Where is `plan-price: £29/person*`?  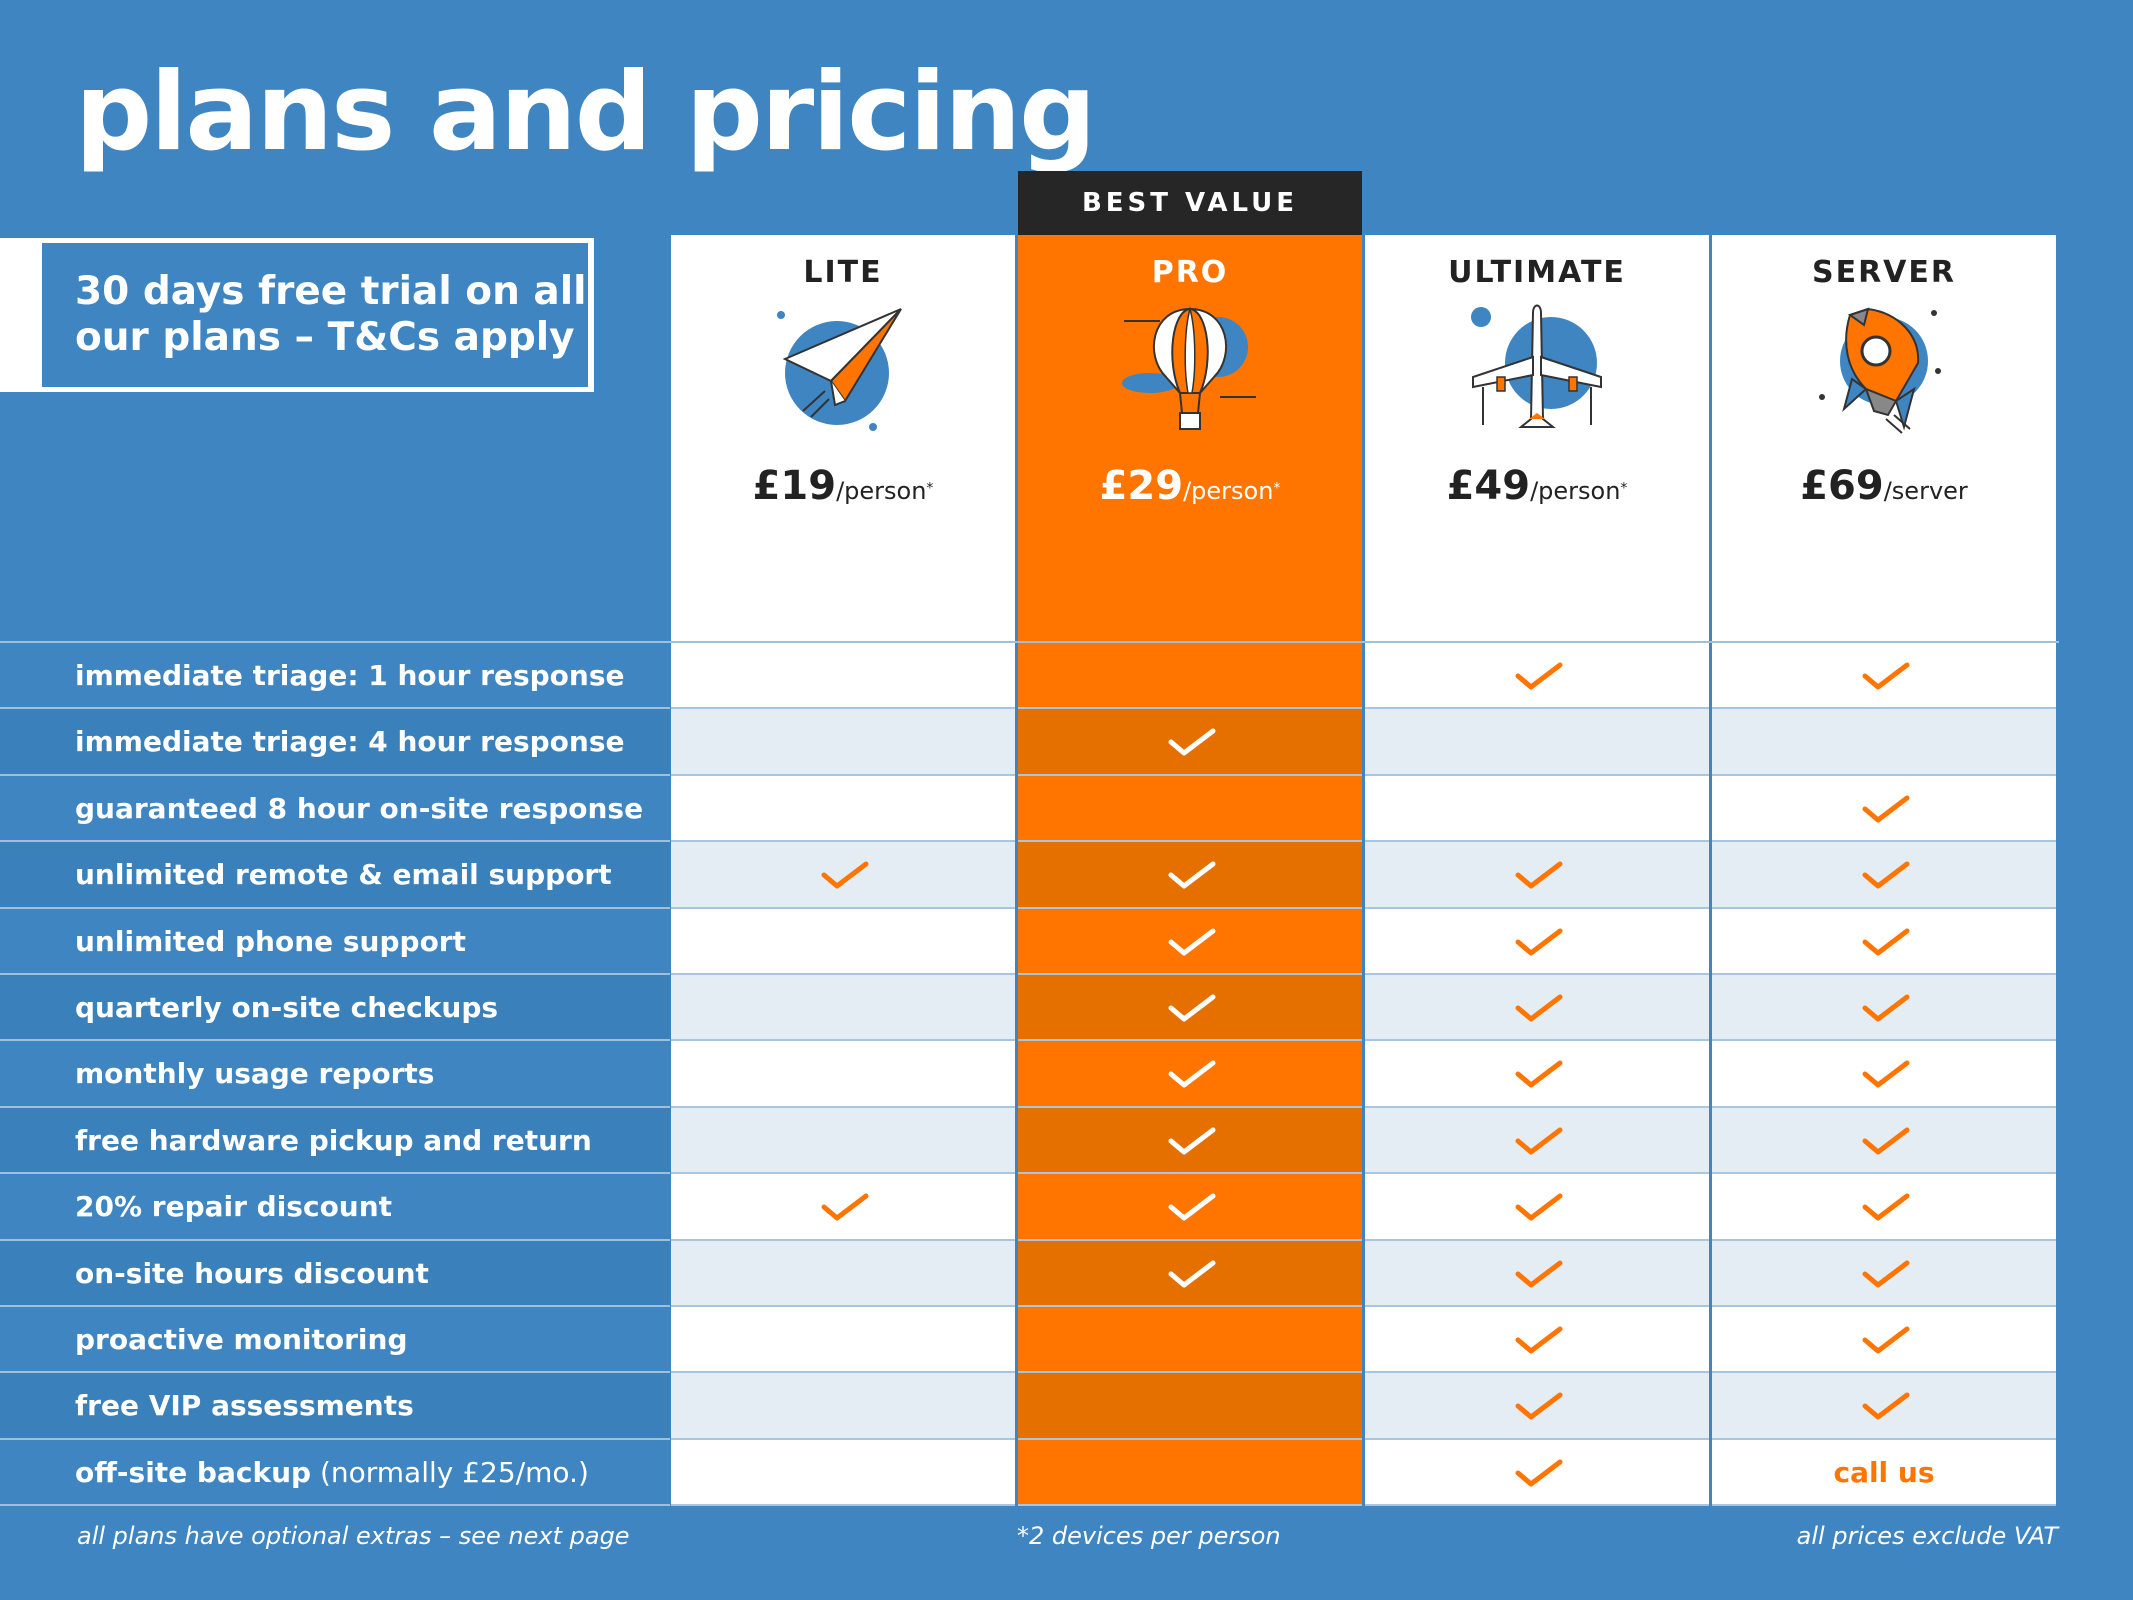 plan-price: £29/person* is located at coordinates (1190, 486).